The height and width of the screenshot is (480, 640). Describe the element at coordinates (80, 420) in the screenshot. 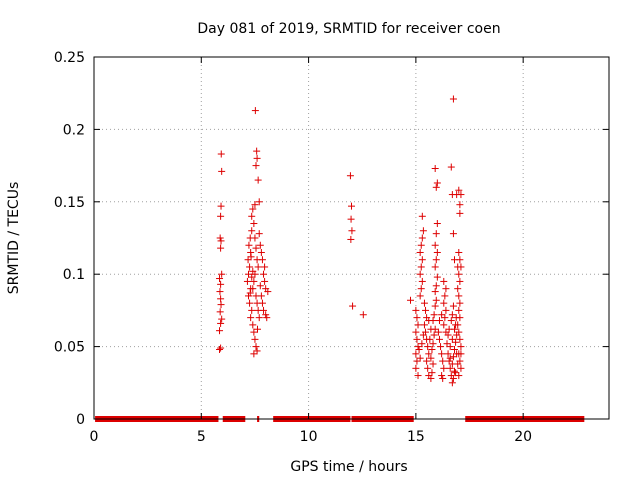

I see `y-tick-label: 0` at that location.